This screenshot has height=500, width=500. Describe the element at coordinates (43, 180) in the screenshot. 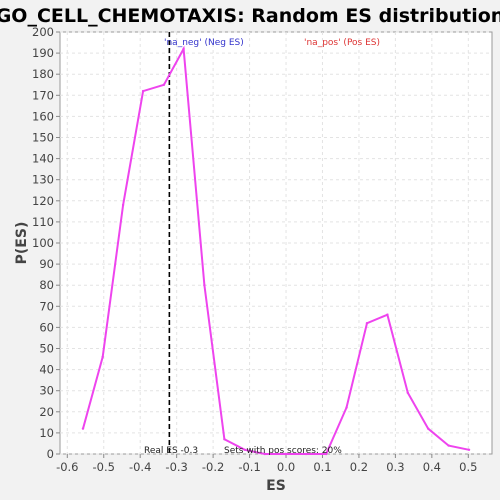

I see `y-tick-label: 130` at that location.